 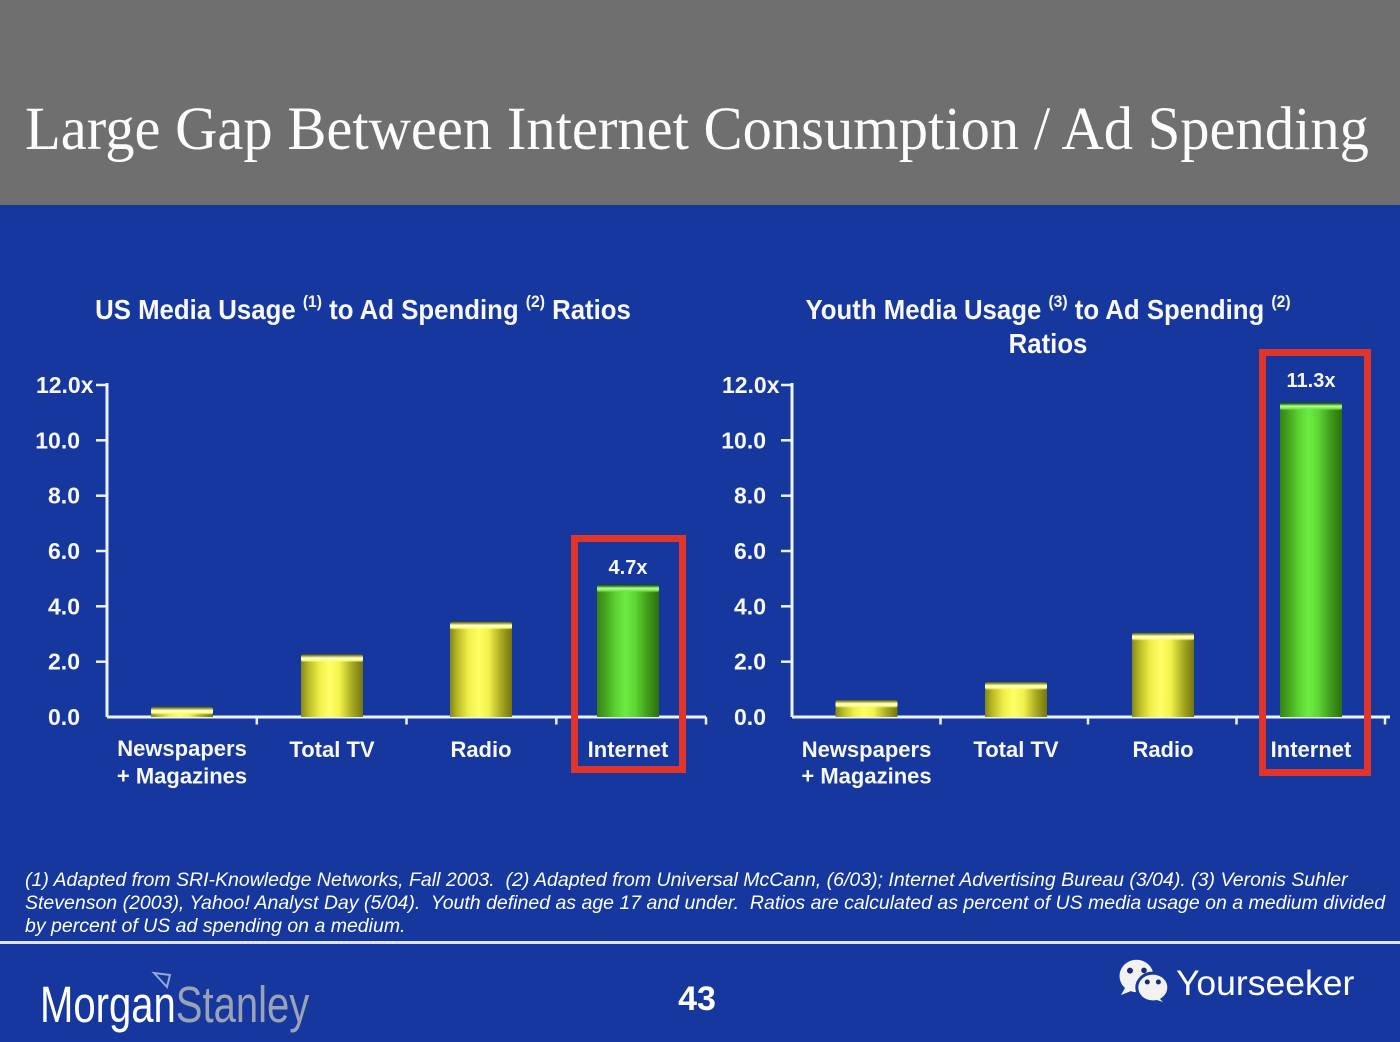 I want to click on svg-text: 4.7x, so click(x=628, y=568).